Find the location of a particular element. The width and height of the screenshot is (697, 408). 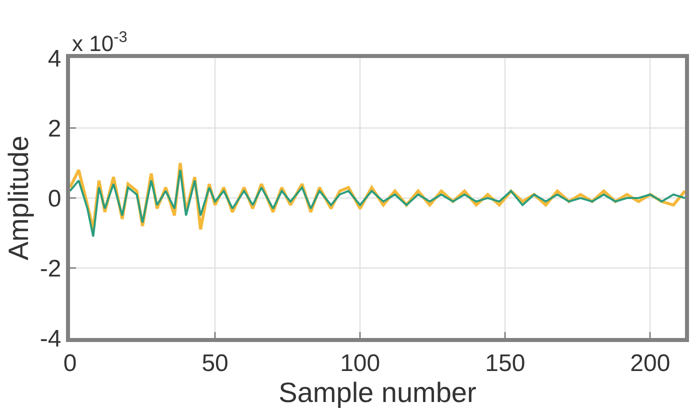

text: x 10$^{-3}$ is located at coordinates (100, 42).